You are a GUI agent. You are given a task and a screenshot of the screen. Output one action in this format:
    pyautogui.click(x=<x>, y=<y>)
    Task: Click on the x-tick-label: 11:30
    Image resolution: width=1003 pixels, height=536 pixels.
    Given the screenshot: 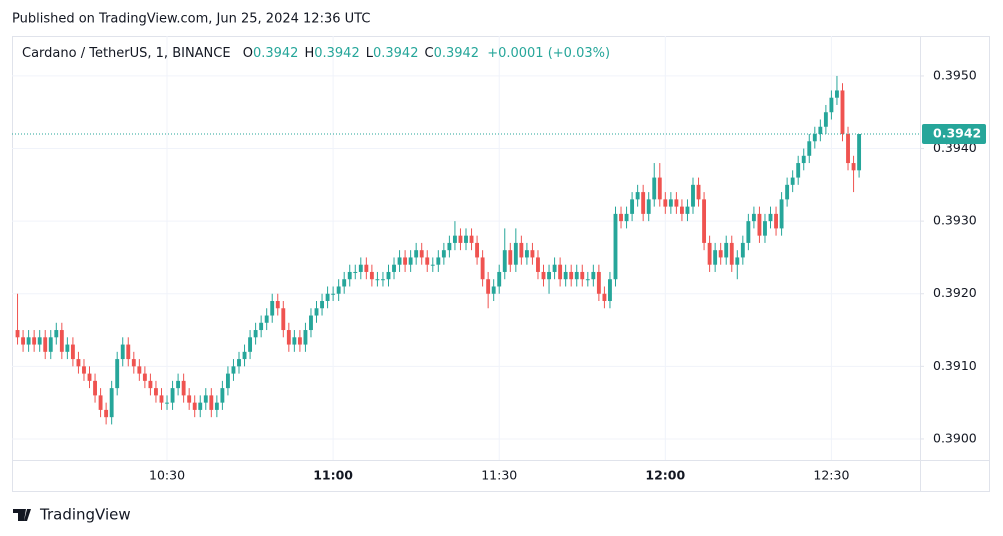 What is the action you would take?
    pyautogui.click(x=499, y=475)
    